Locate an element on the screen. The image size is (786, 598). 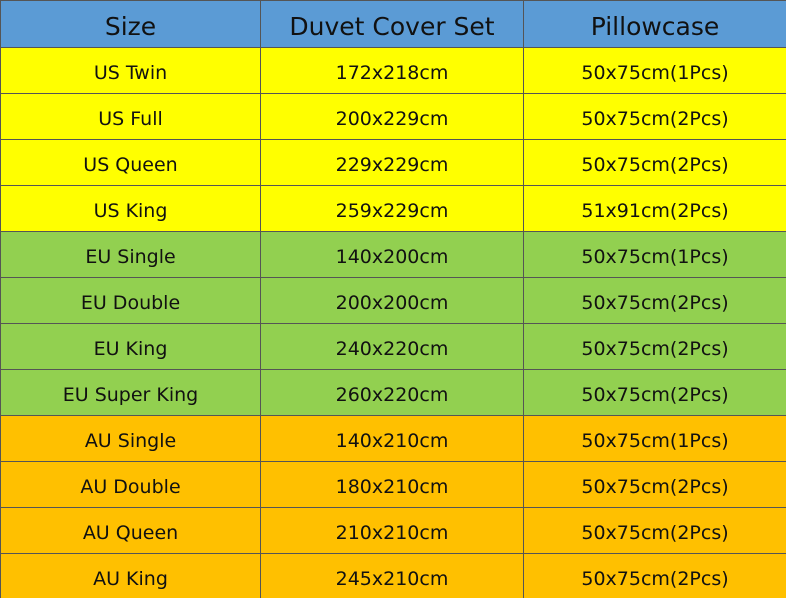
table-cell: 180x210cm is located at coordinates (392, 484).